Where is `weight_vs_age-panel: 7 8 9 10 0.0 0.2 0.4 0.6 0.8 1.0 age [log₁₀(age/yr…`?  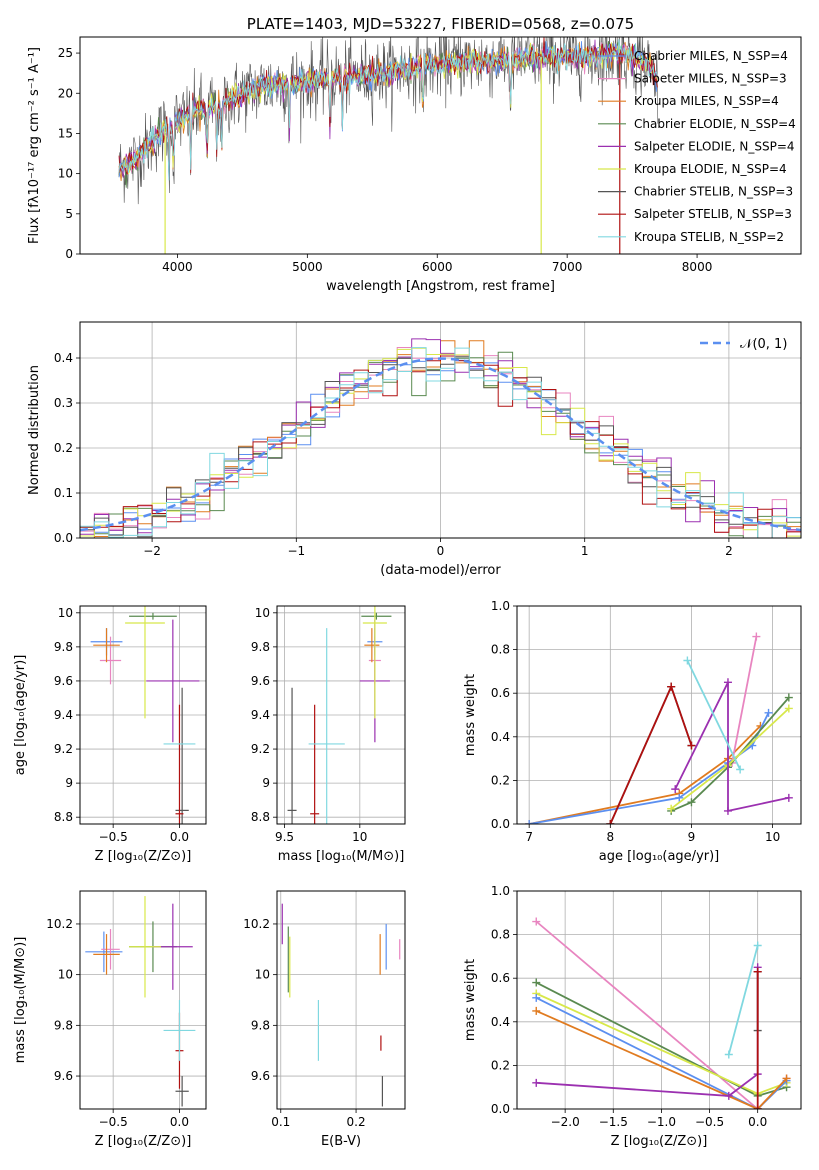 weight_vs_age-panel: 7 8 9 10 0.0 0.2 0.4 0.6 0.8 1.0 age [log₁₀(age/yr… is located at coordinates (632, 731).